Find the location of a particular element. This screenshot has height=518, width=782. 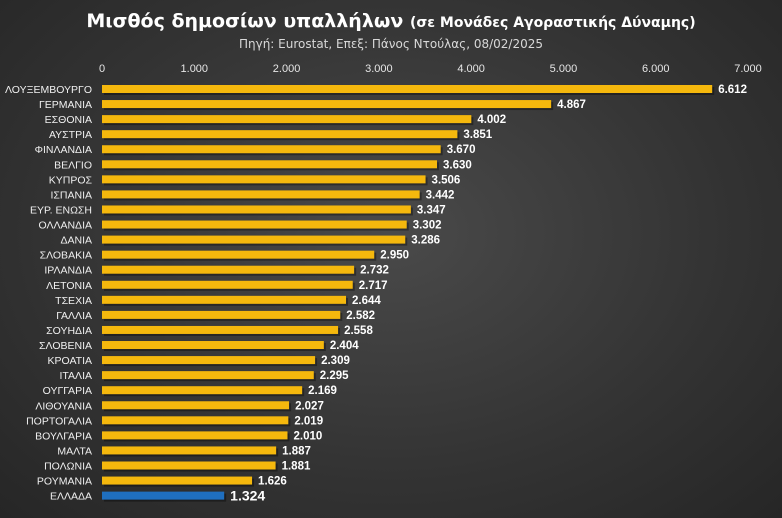

value-label: 4.867 is located at coordinates (571, 105).